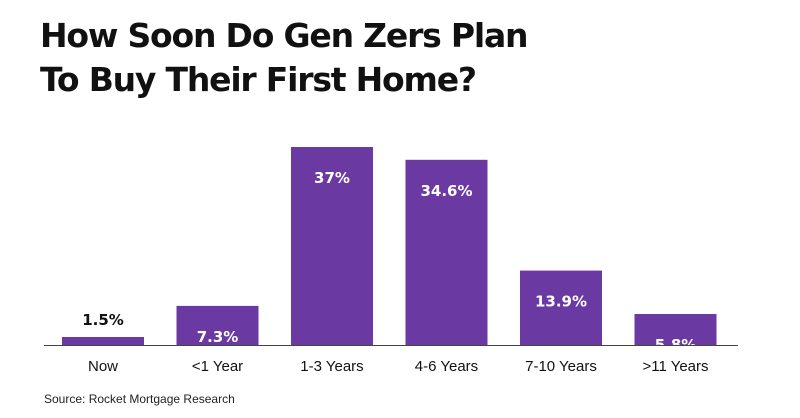 Image resolution: width=800 pixels, height=418 pixels. I want to click on chart-title-line-2: To Buy Their First Home?, so click(258, 79).